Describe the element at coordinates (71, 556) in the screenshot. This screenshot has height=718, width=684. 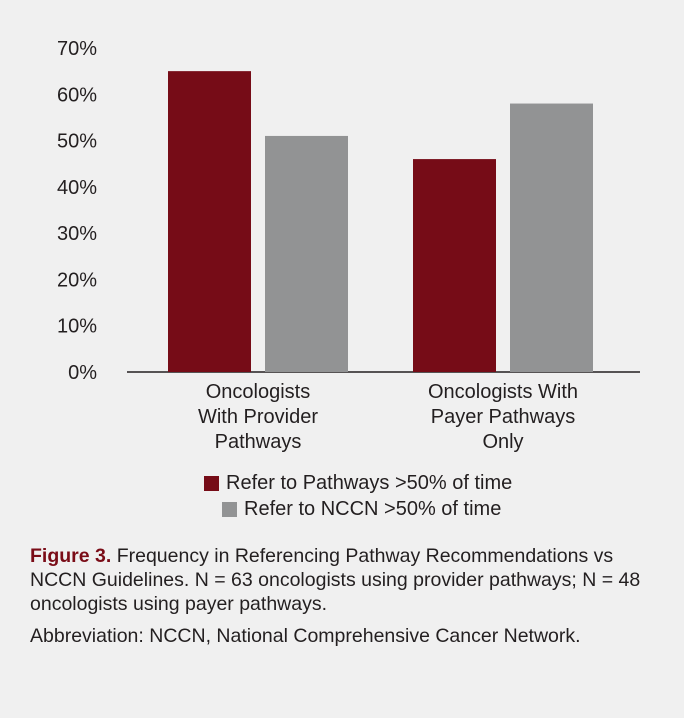
I see `figure-label: Figure 3.` at that location.